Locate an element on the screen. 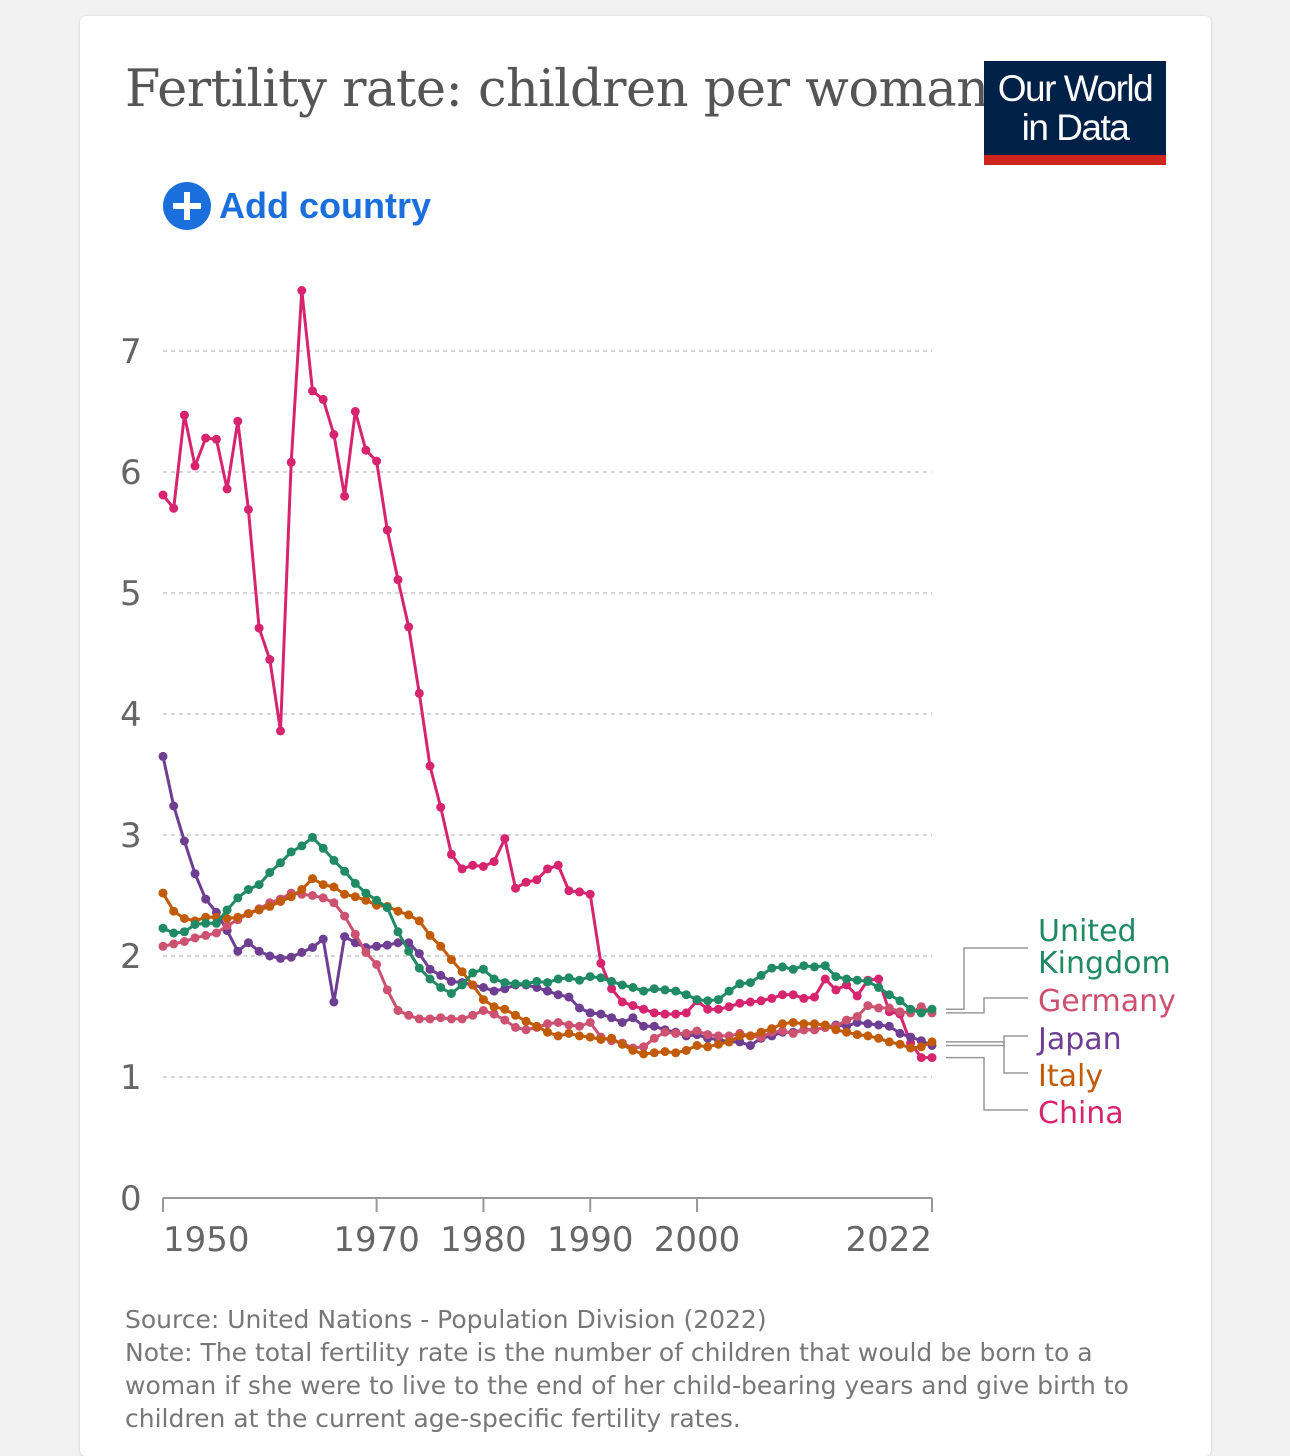 This screenshot has width=1290, height=1456. legend-label-germany: Germany is located at coordinates (1107, 1001).